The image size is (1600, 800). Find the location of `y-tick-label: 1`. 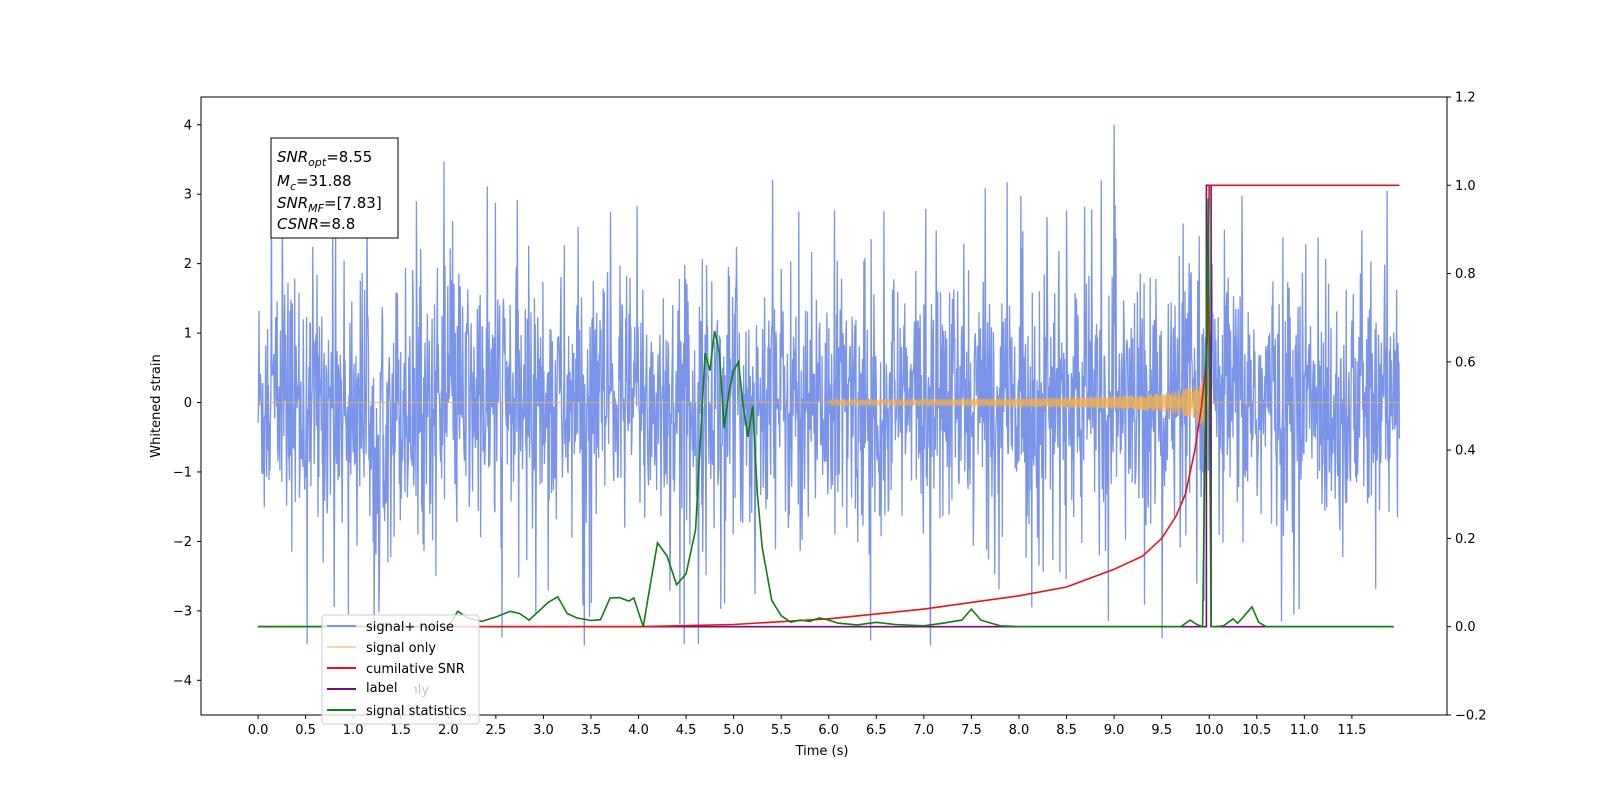

y-tick-label: 1 is located at coordinates (188, 334).